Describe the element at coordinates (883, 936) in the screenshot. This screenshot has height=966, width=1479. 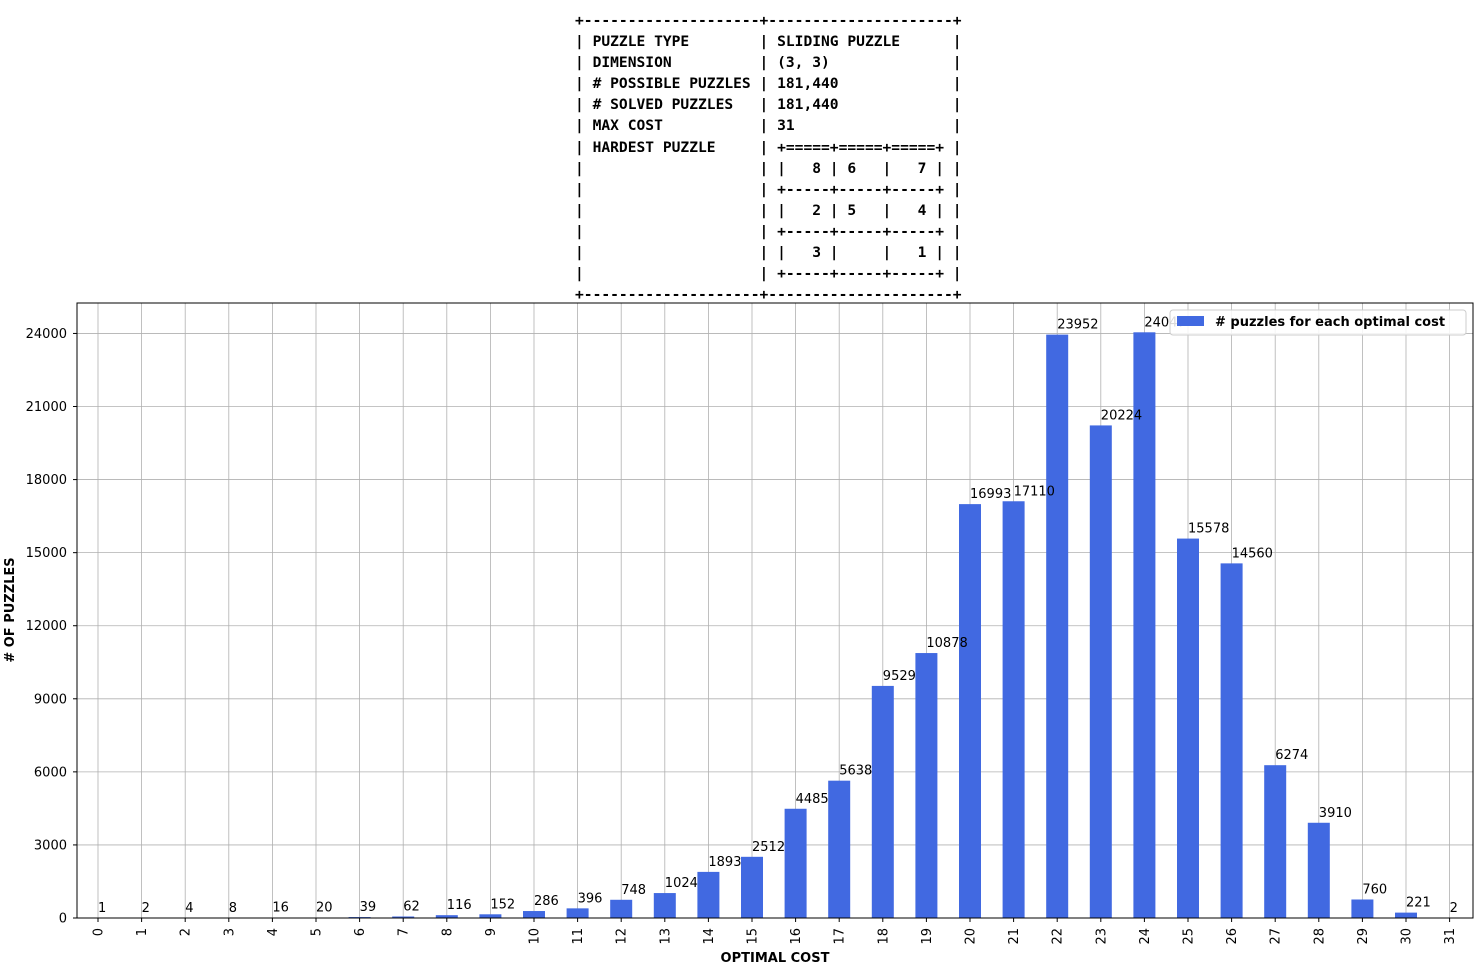
I see `x-tick-label: 18` at that location.